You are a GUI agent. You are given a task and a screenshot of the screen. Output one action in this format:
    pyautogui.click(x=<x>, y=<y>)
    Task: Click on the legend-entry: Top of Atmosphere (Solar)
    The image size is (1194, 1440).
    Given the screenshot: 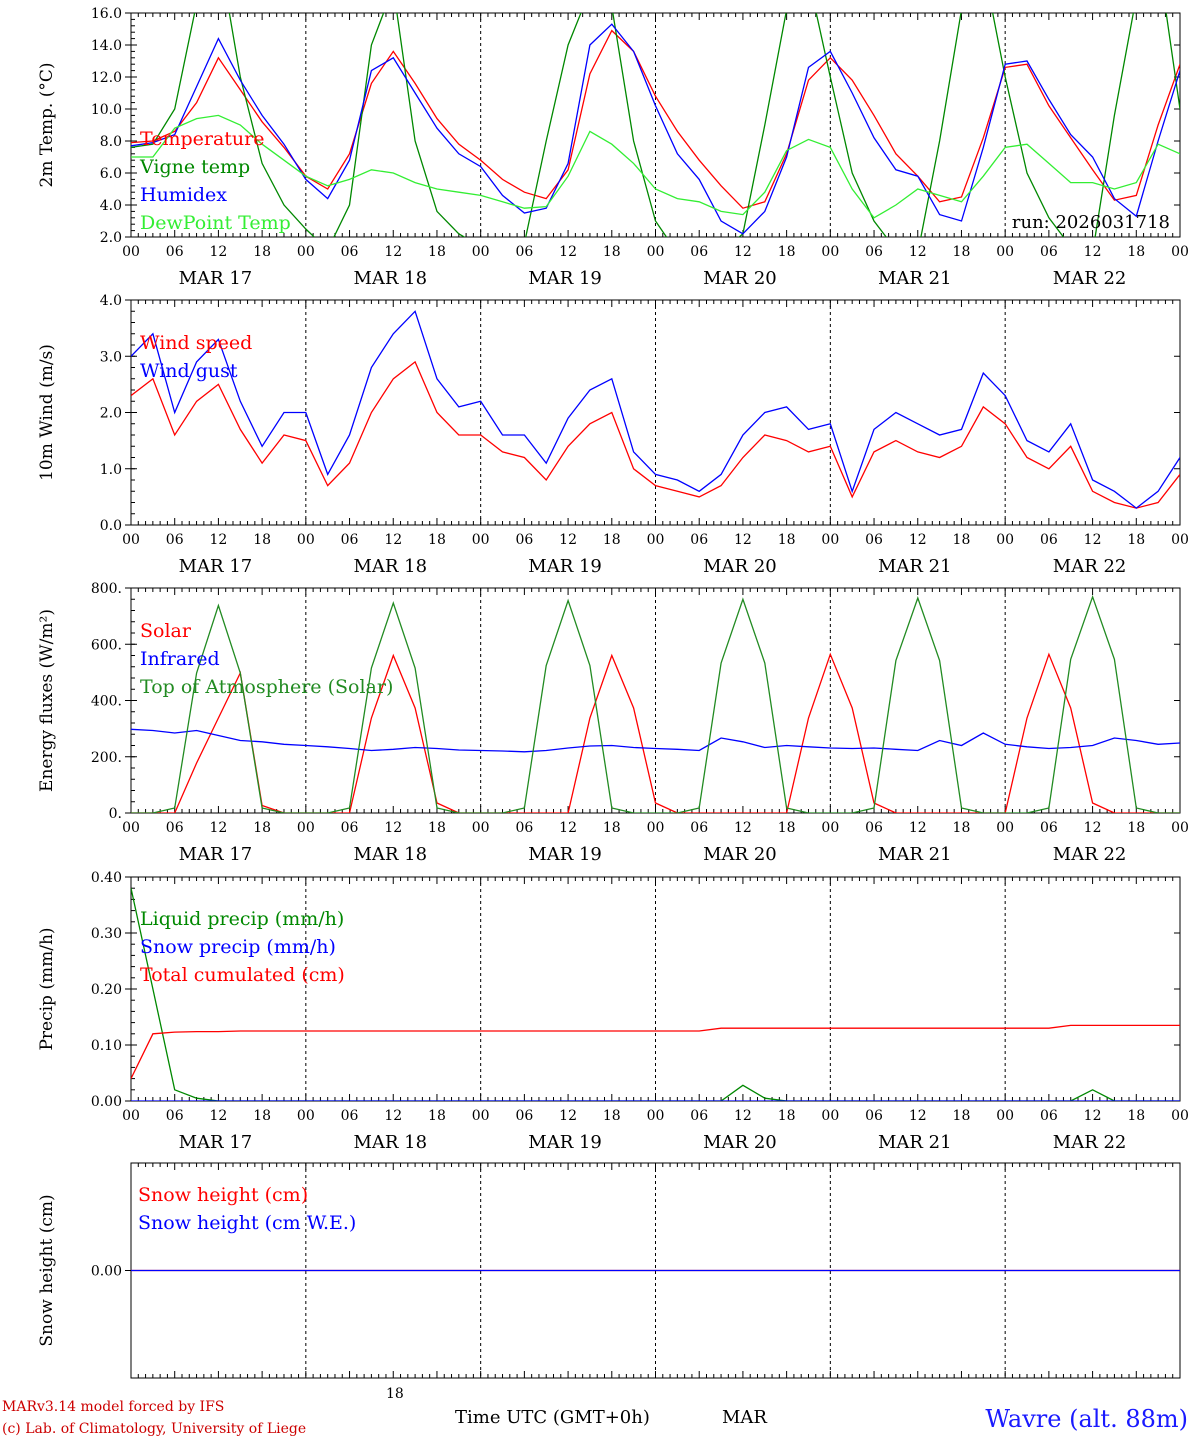 What is the action you would take?
    pyautogui.click(x=266, y=687)
    